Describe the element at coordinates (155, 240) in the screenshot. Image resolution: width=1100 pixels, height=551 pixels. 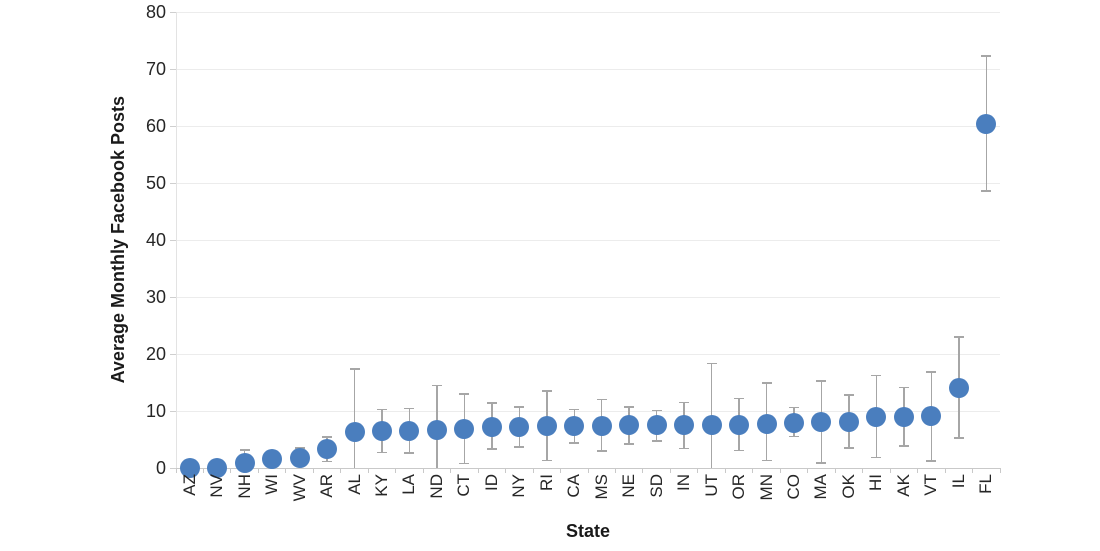
I see `y-tick-label: 40` at that location.